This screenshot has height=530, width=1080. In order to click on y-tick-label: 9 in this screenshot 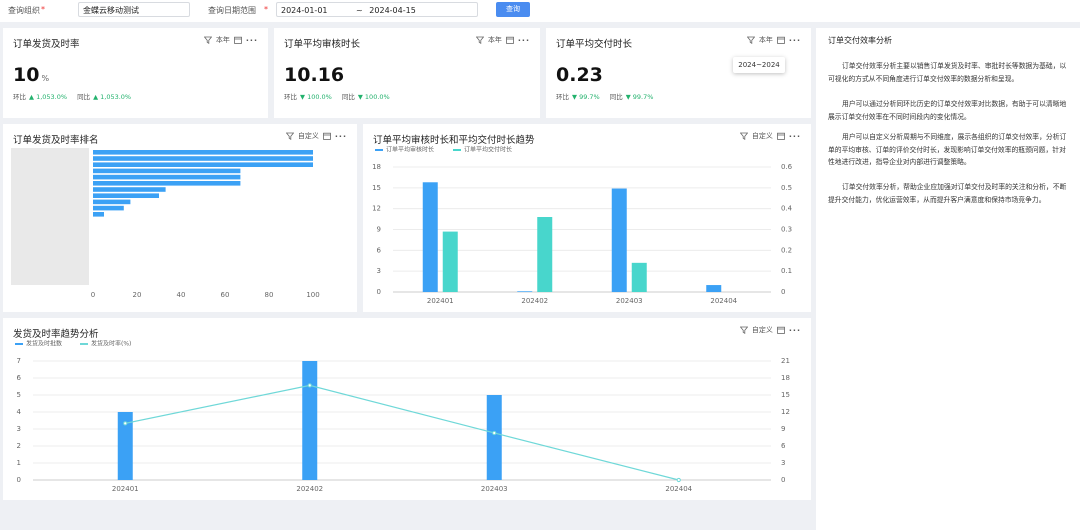, I will do `click(379, 230)`.